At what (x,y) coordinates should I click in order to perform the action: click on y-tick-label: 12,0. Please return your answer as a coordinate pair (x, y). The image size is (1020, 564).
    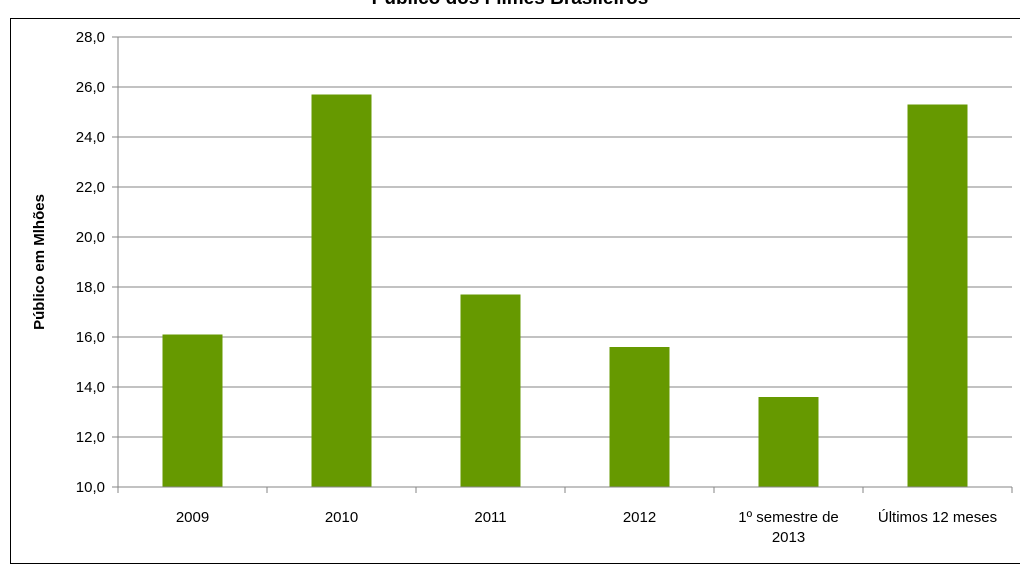
    Looking at the image, I should click on (90, 437).